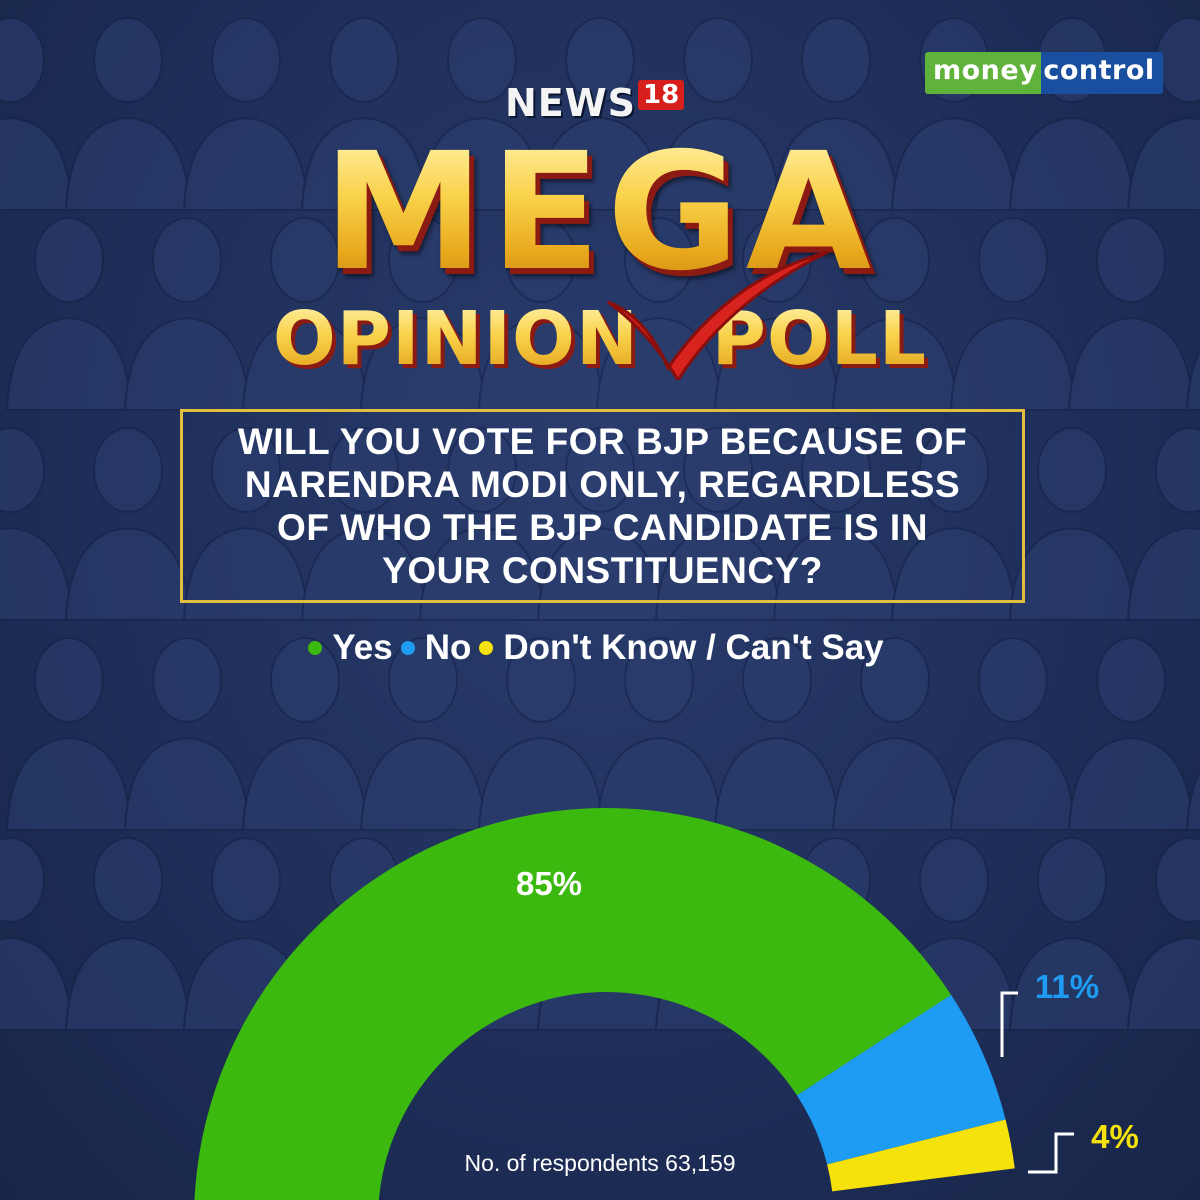 This screenshot has height=1200, width=1200. I want to click on mega-title: MEGA, so click(600, 213).